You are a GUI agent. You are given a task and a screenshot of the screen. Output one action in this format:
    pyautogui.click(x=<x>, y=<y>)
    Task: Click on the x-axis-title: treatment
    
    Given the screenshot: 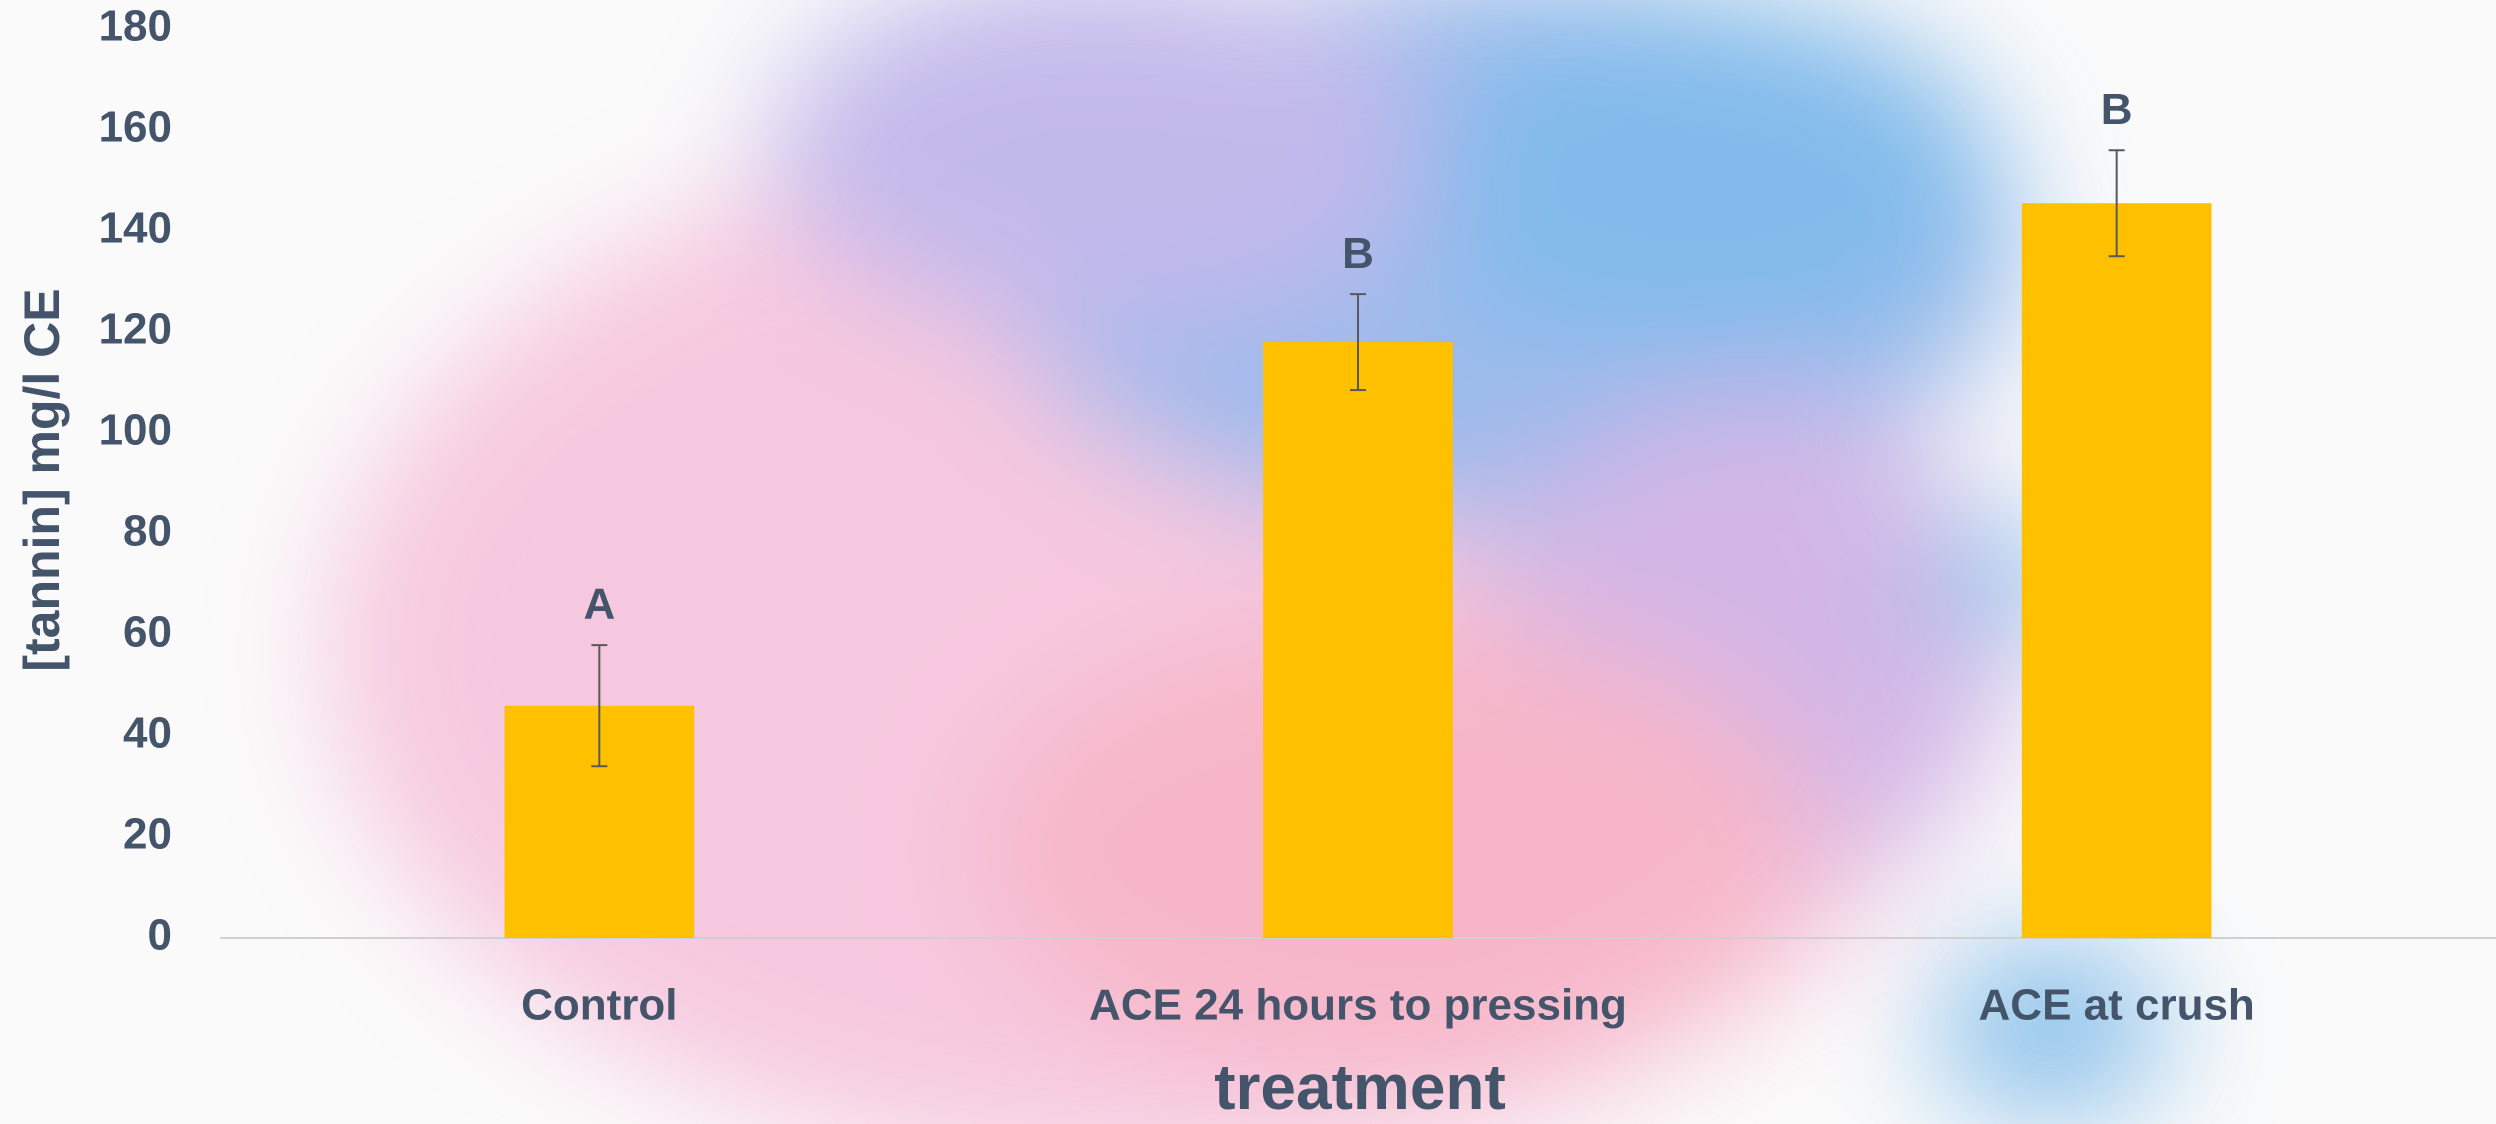 What is the action you would take?
    pyautogui.click(x=1360, y=1087)
    